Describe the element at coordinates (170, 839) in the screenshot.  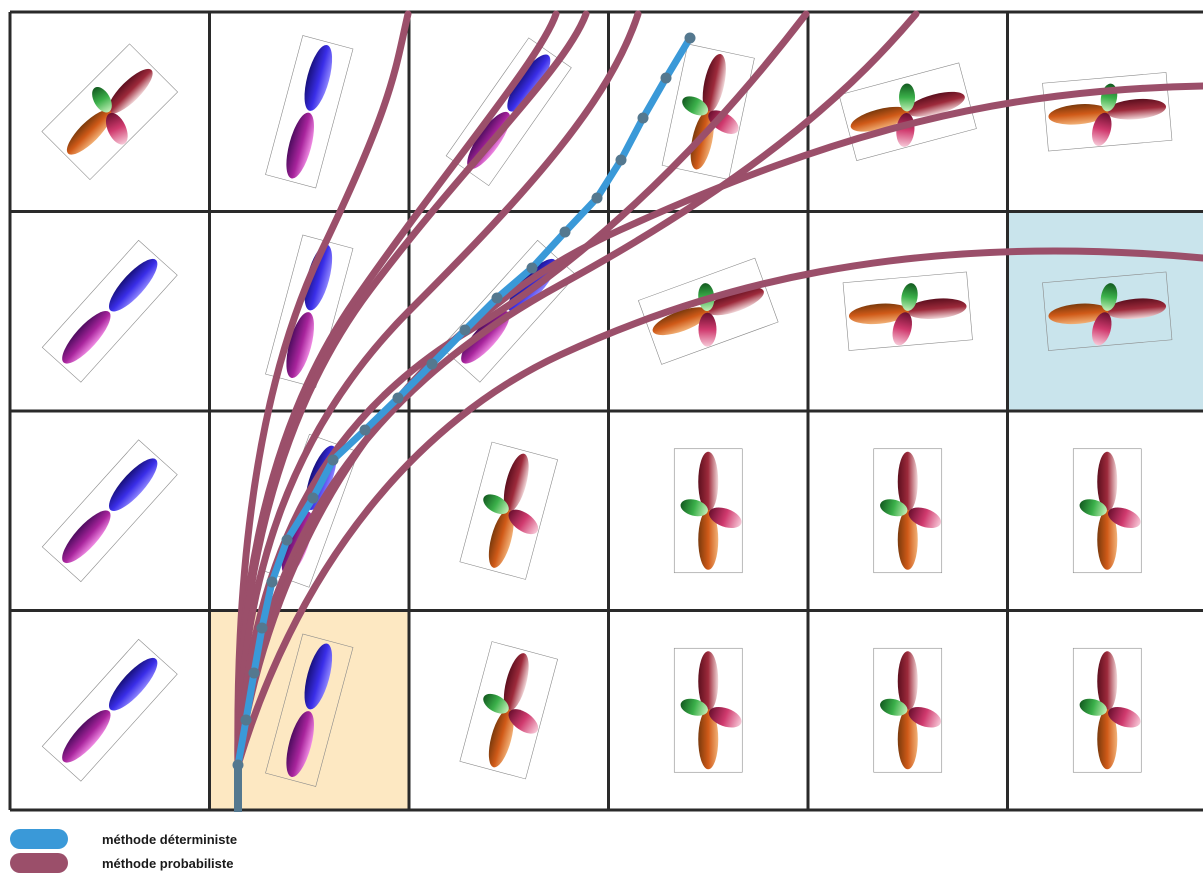
I see `legend-deterministic-label: méthode déterministe` at that location.